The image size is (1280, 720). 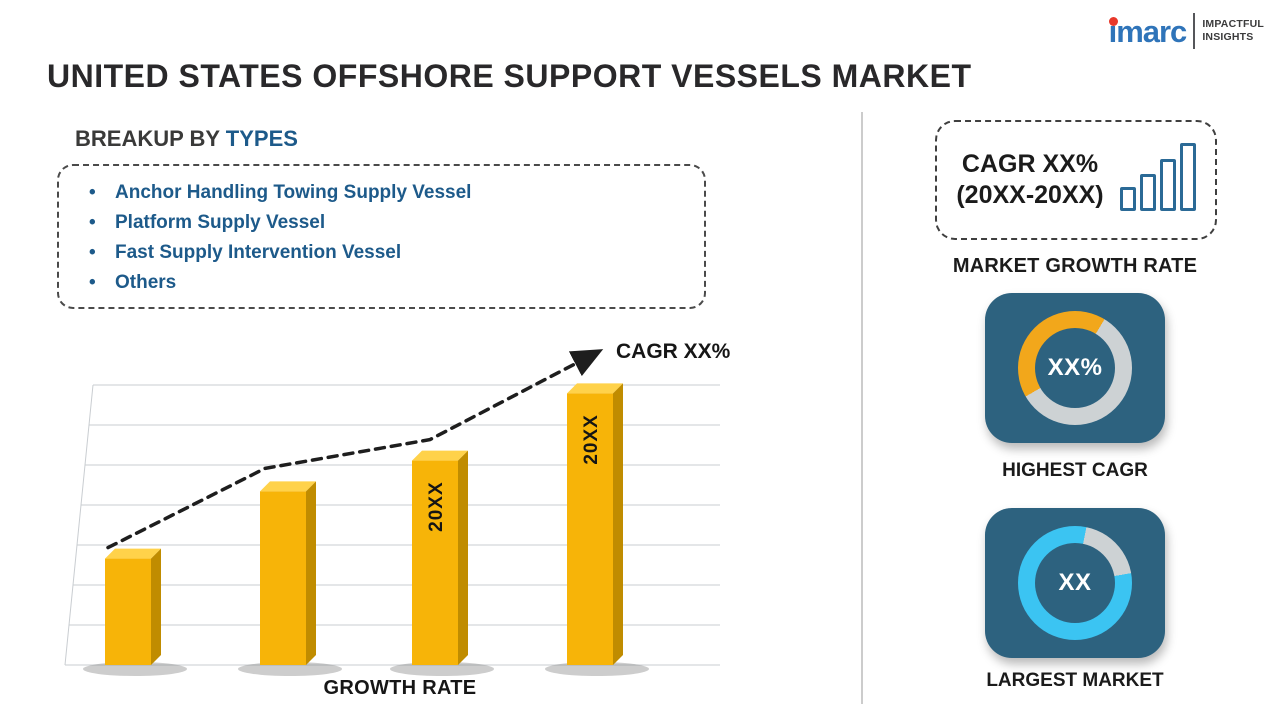 What do you see at coordinates (396, 223) in the screenshot?
I see `list-item: • Platform Supply Vessel` at bounding box center [396, 223].